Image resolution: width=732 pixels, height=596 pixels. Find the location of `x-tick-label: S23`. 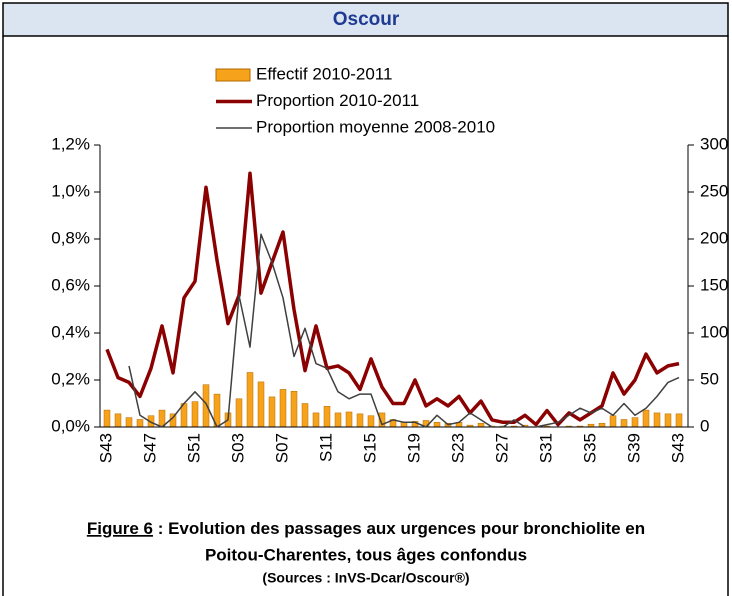

x-tick-label: S23 is located at coordinates (457, 448).